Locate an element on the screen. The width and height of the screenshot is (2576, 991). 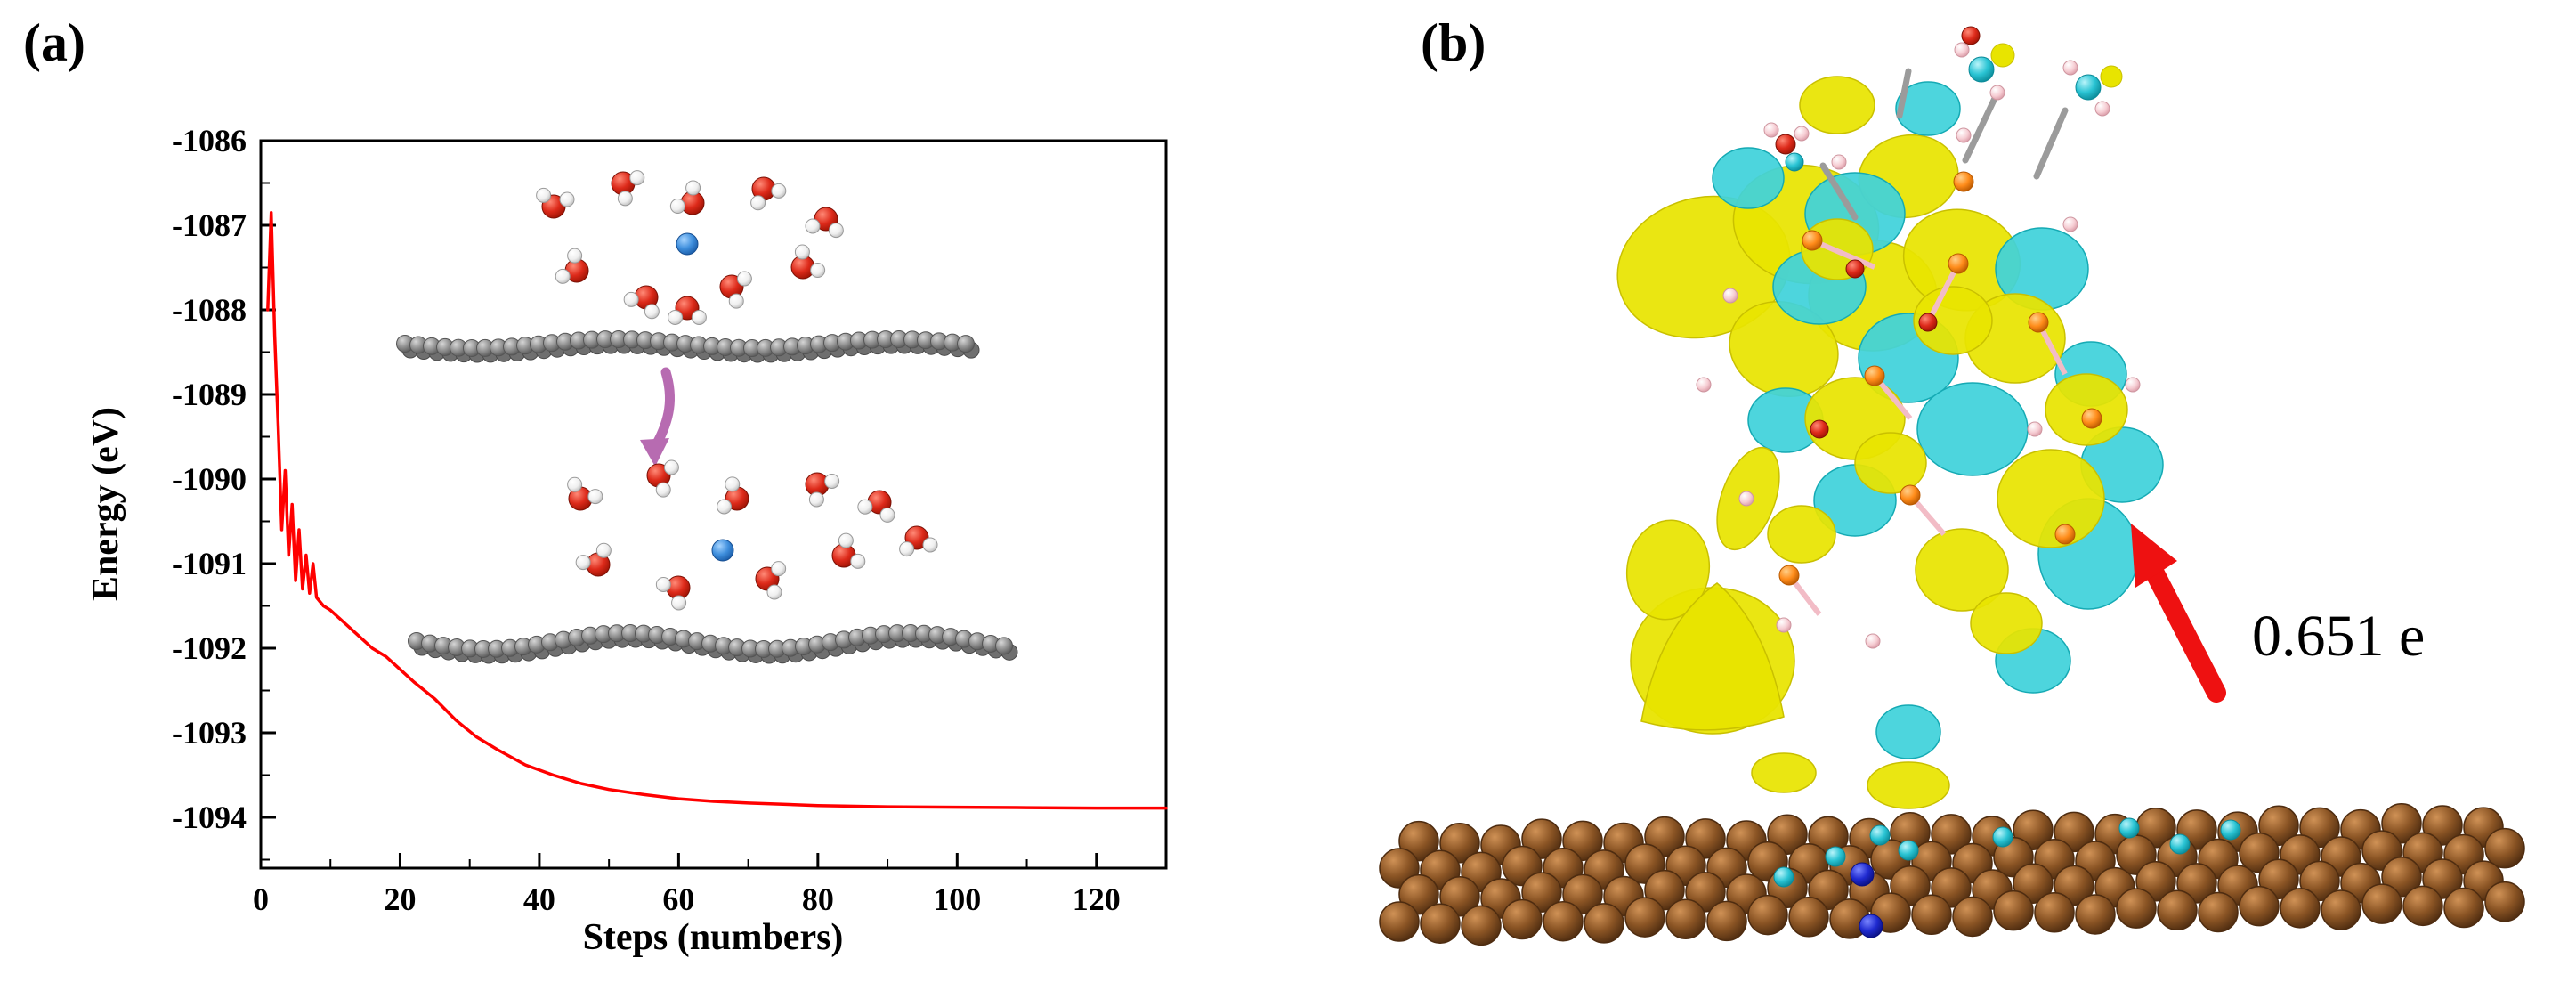
arrow-head is located at coordinates (2154, 556).